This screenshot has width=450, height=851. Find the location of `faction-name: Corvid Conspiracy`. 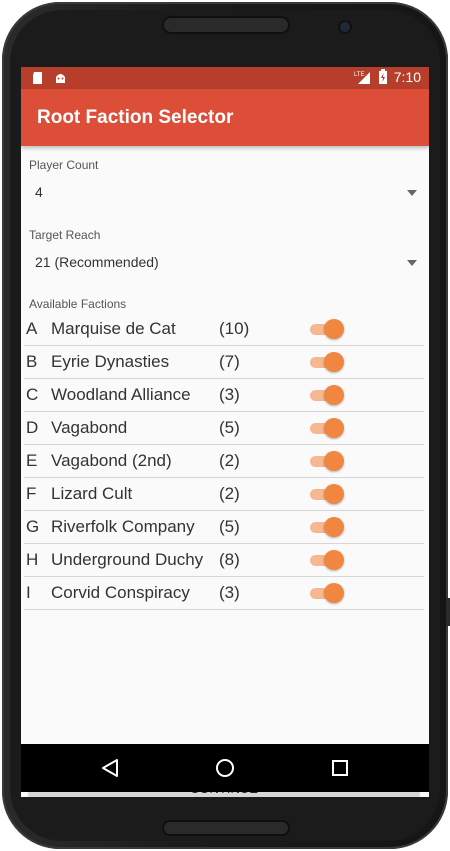

faction-name: Corvid Conspiracy is located at coordinates (120, 592).